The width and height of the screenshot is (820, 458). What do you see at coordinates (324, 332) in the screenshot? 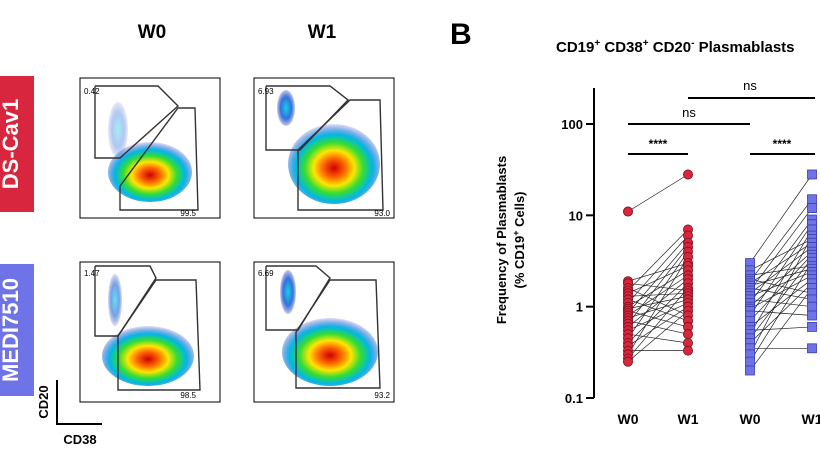
I see `flow-plot-medi-w1: 6.69 93.2` at bounding box center [324, 332].